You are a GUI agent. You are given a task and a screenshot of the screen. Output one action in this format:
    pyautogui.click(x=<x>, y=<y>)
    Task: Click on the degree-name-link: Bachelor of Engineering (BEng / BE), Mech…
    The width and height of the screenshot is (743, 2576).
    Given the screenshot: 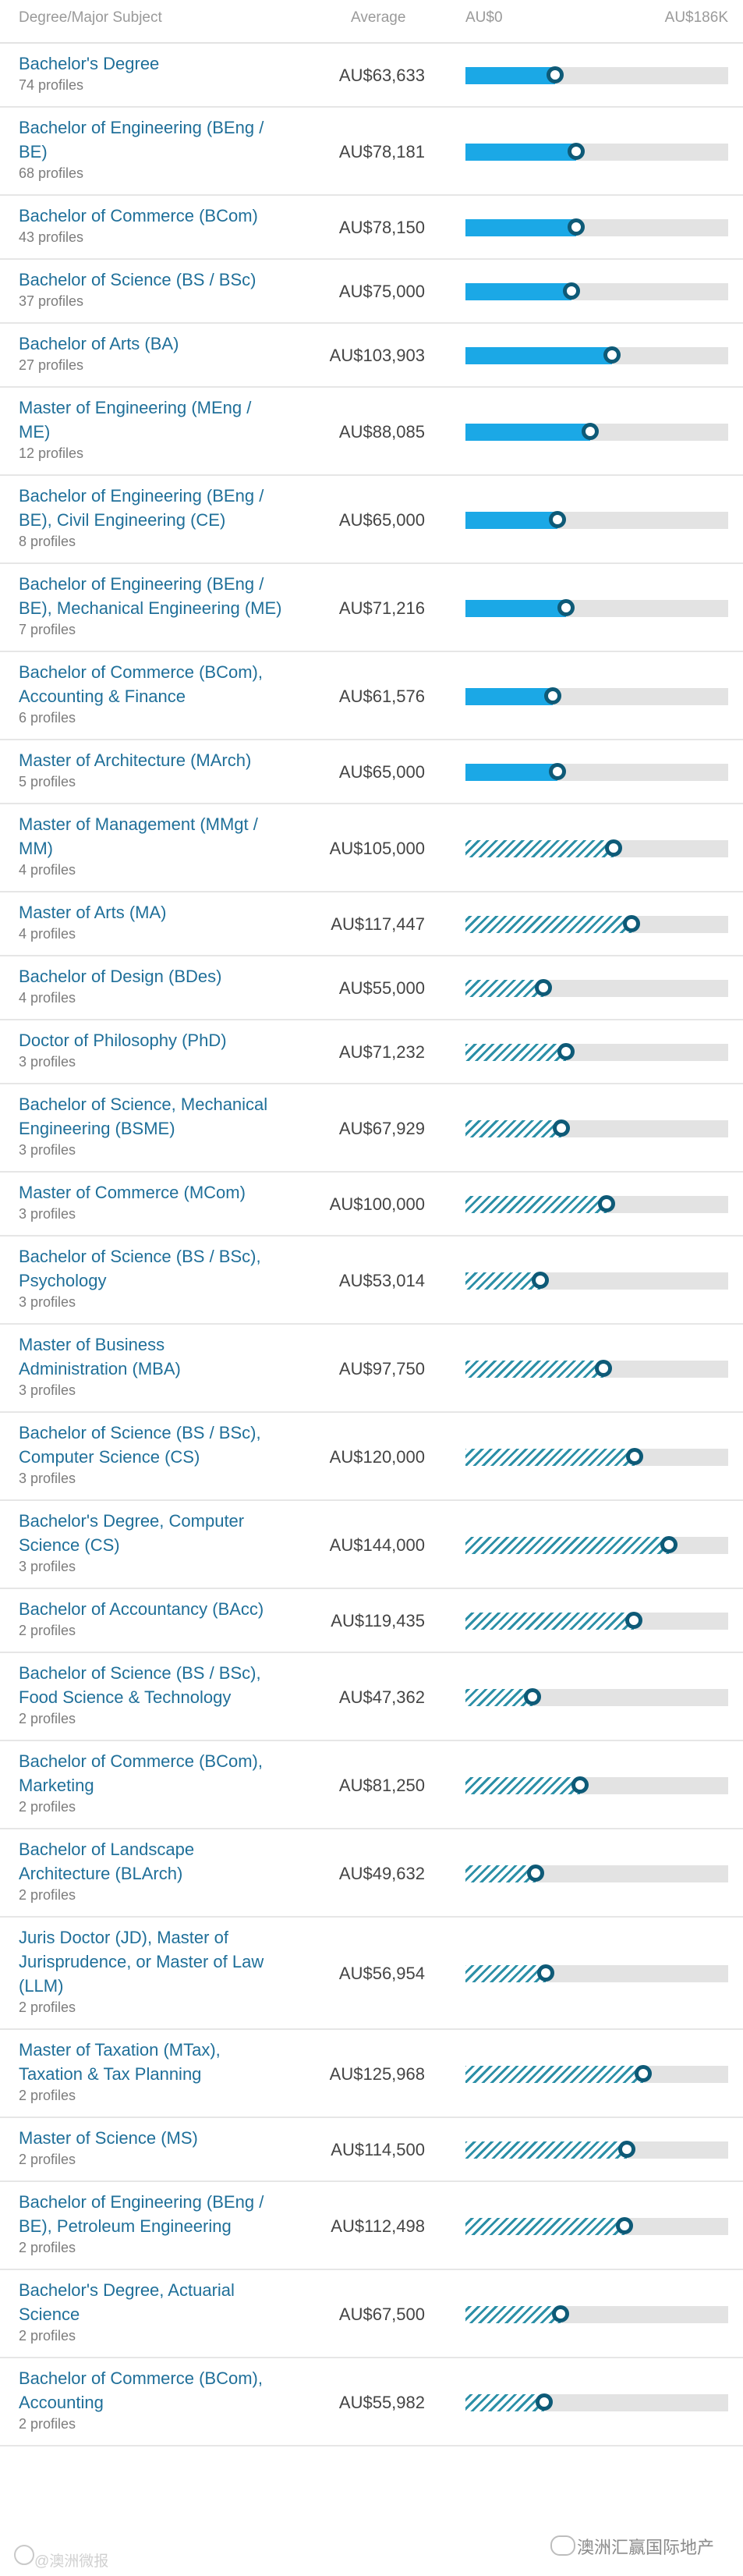 What is the action you would take?
    pyautogui.click(x=150, y=596)
    